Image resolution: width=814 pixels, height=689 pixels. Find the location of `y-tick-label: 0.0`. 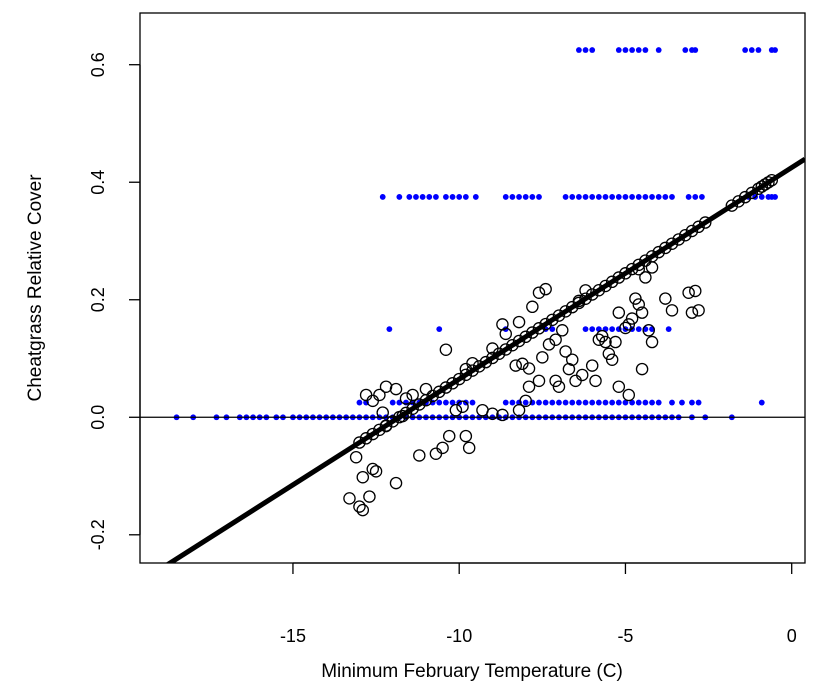

y-tick-label: 0.0 is located at coordinates (98, 417).